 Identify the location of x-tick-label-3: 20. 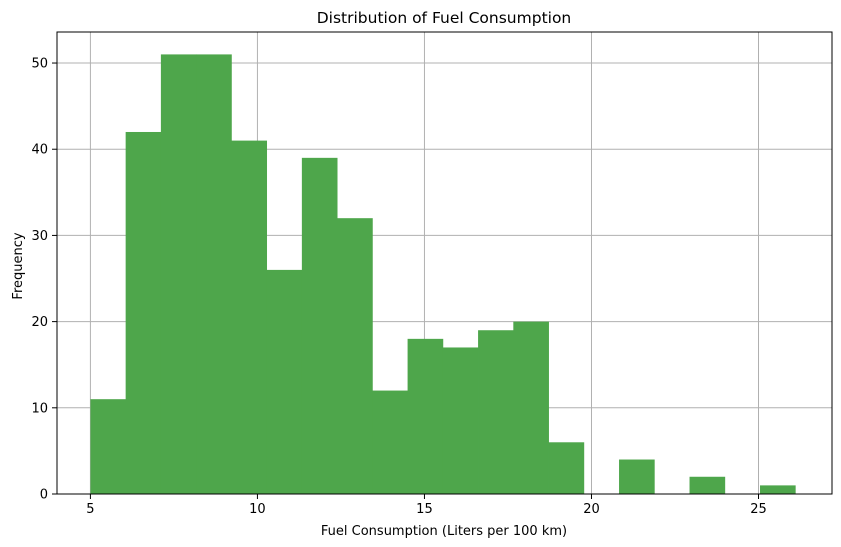
(591, 509).